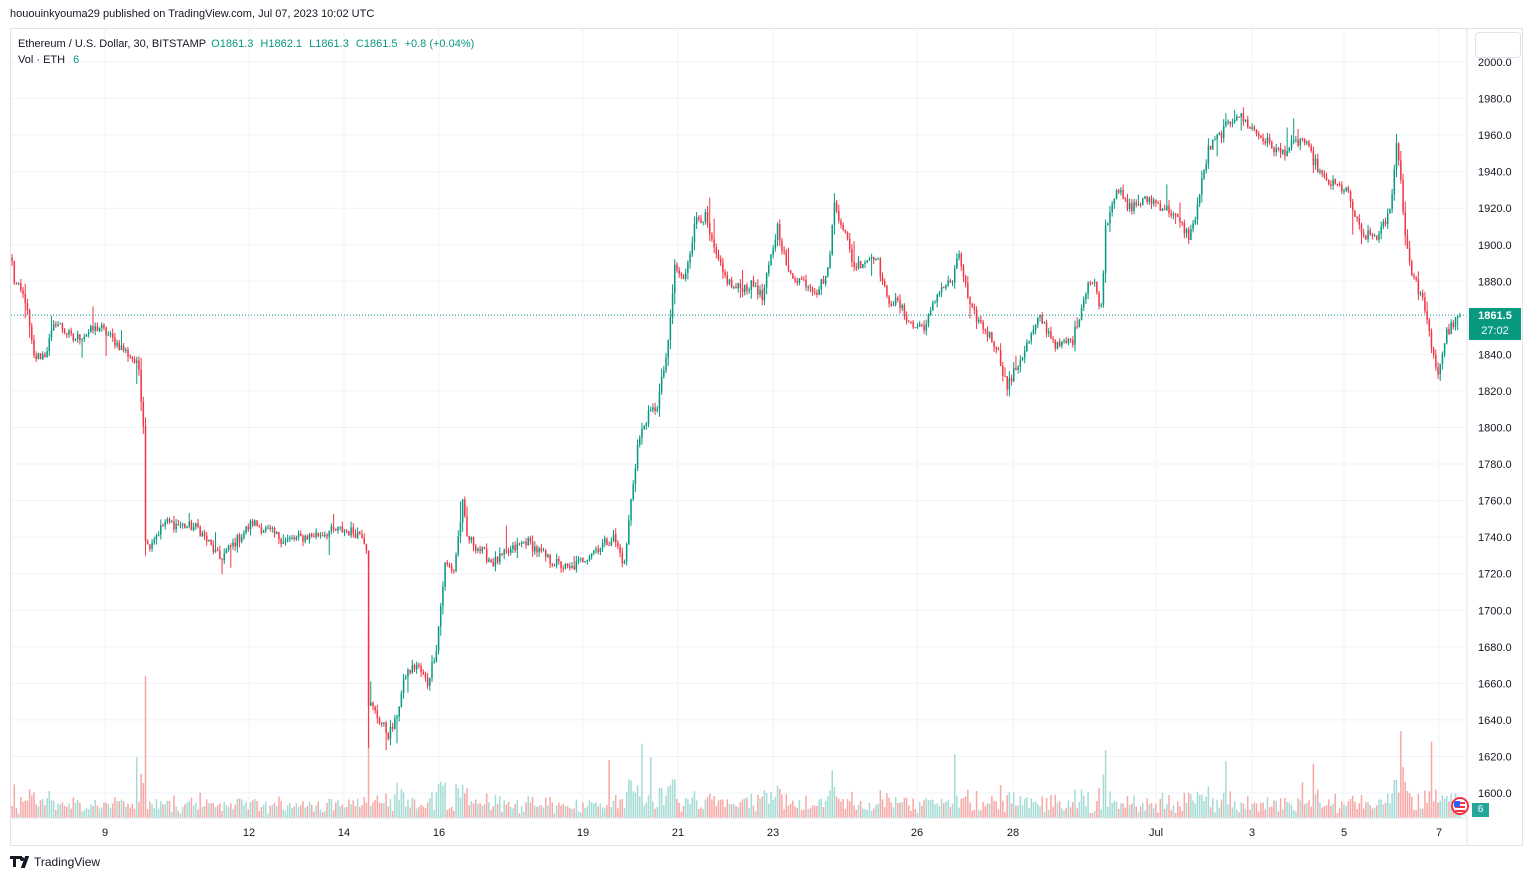  I want to click on us-flag-icon, so click(1460, 806).